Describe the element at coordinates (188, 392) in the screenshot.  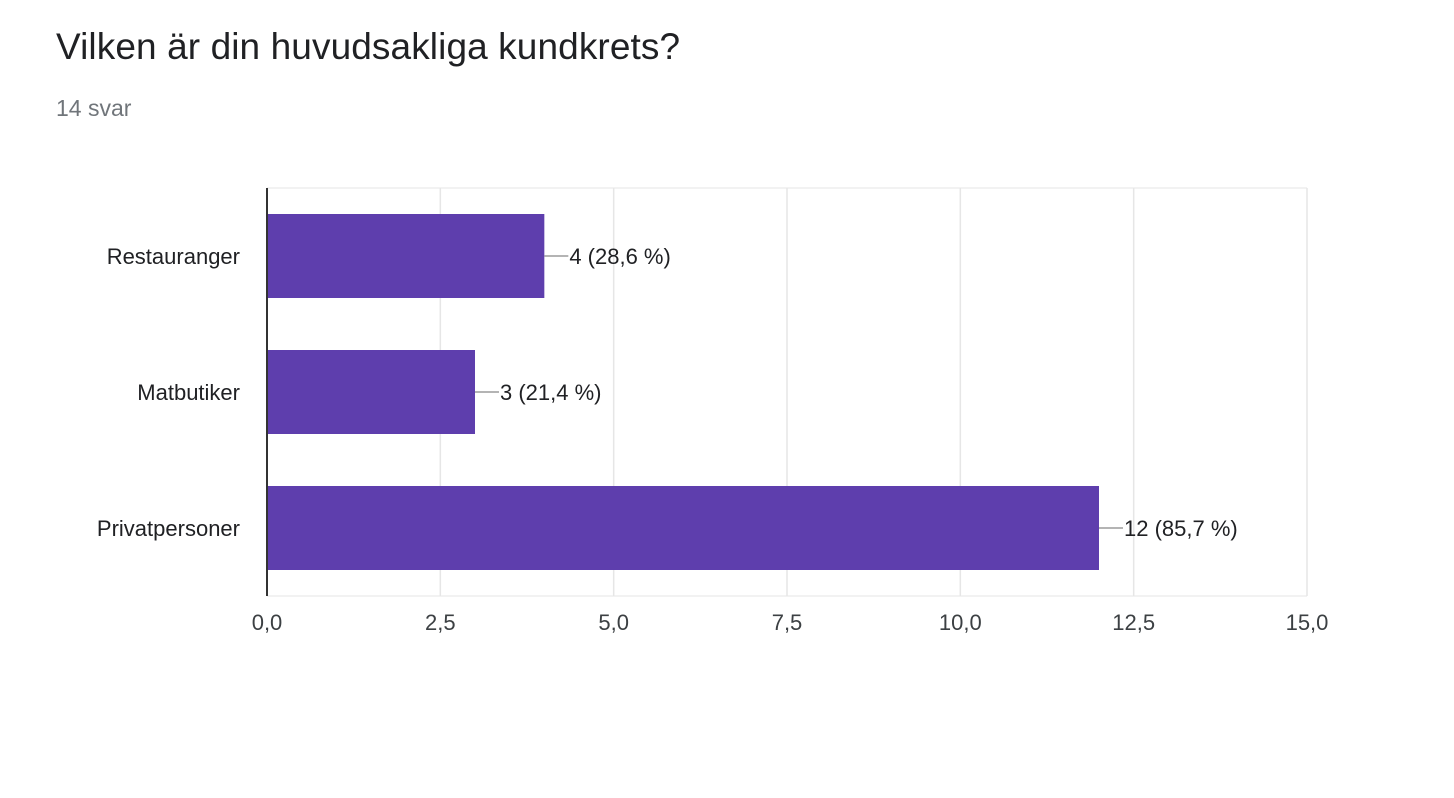
I see `category-label: Matbutiker` at that location.